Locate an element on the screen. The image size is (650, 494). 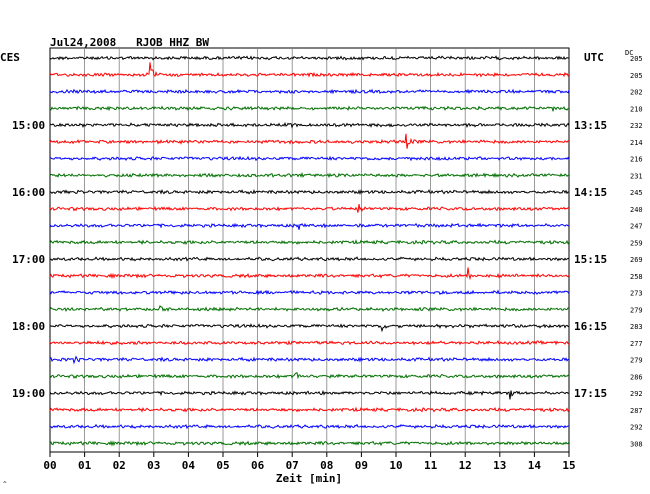
left-hour-label: 16:00 is located at coordinates (28, 192).